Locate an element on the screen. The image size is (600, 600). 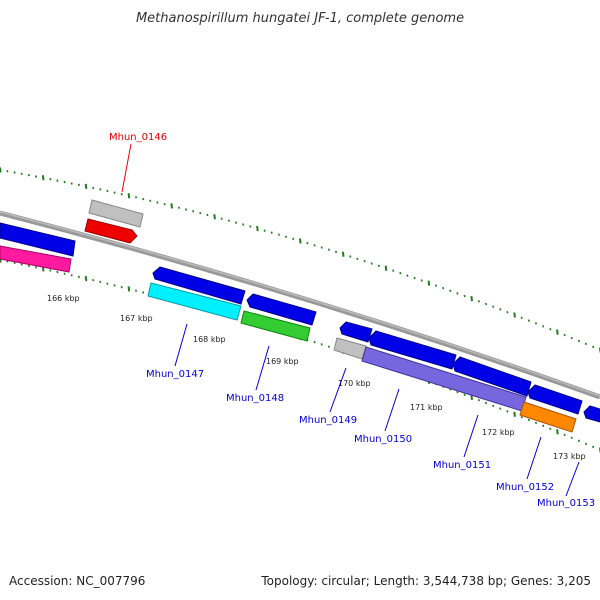
gene-label-mhun0146: Mhun_0146 is located at coordinates (138, 137).